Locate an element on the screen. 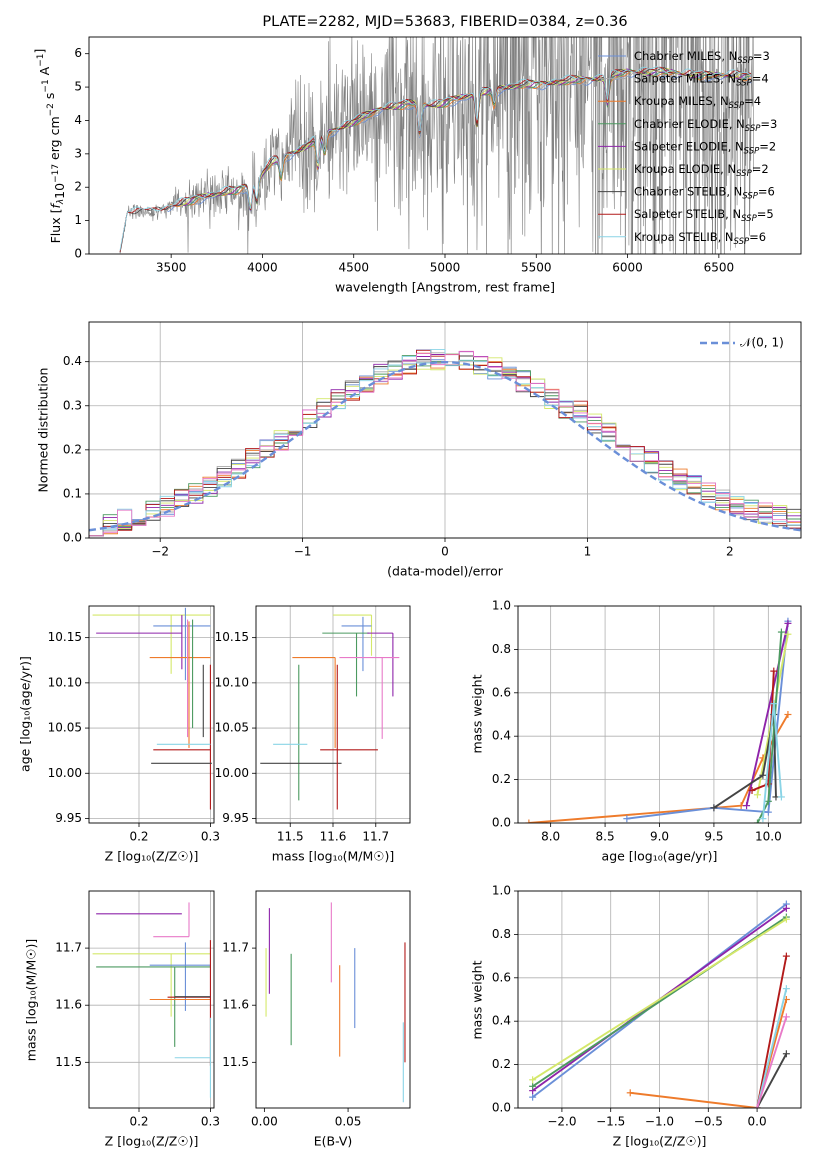 This screenshot has height=1170, width=819. x-tick-label: 9.5 is located at coordinates (713, 837).